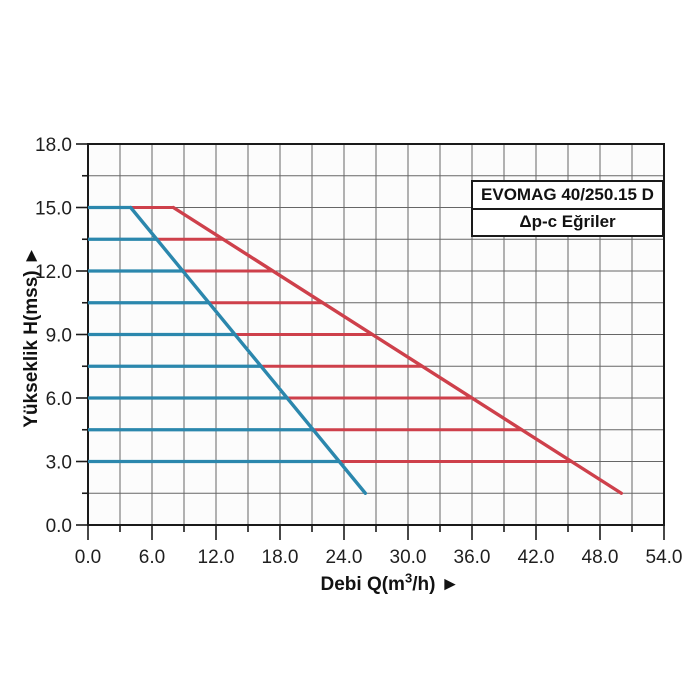  I want to click on x-axis-title-unit: /h) ►, so click(436, 584).